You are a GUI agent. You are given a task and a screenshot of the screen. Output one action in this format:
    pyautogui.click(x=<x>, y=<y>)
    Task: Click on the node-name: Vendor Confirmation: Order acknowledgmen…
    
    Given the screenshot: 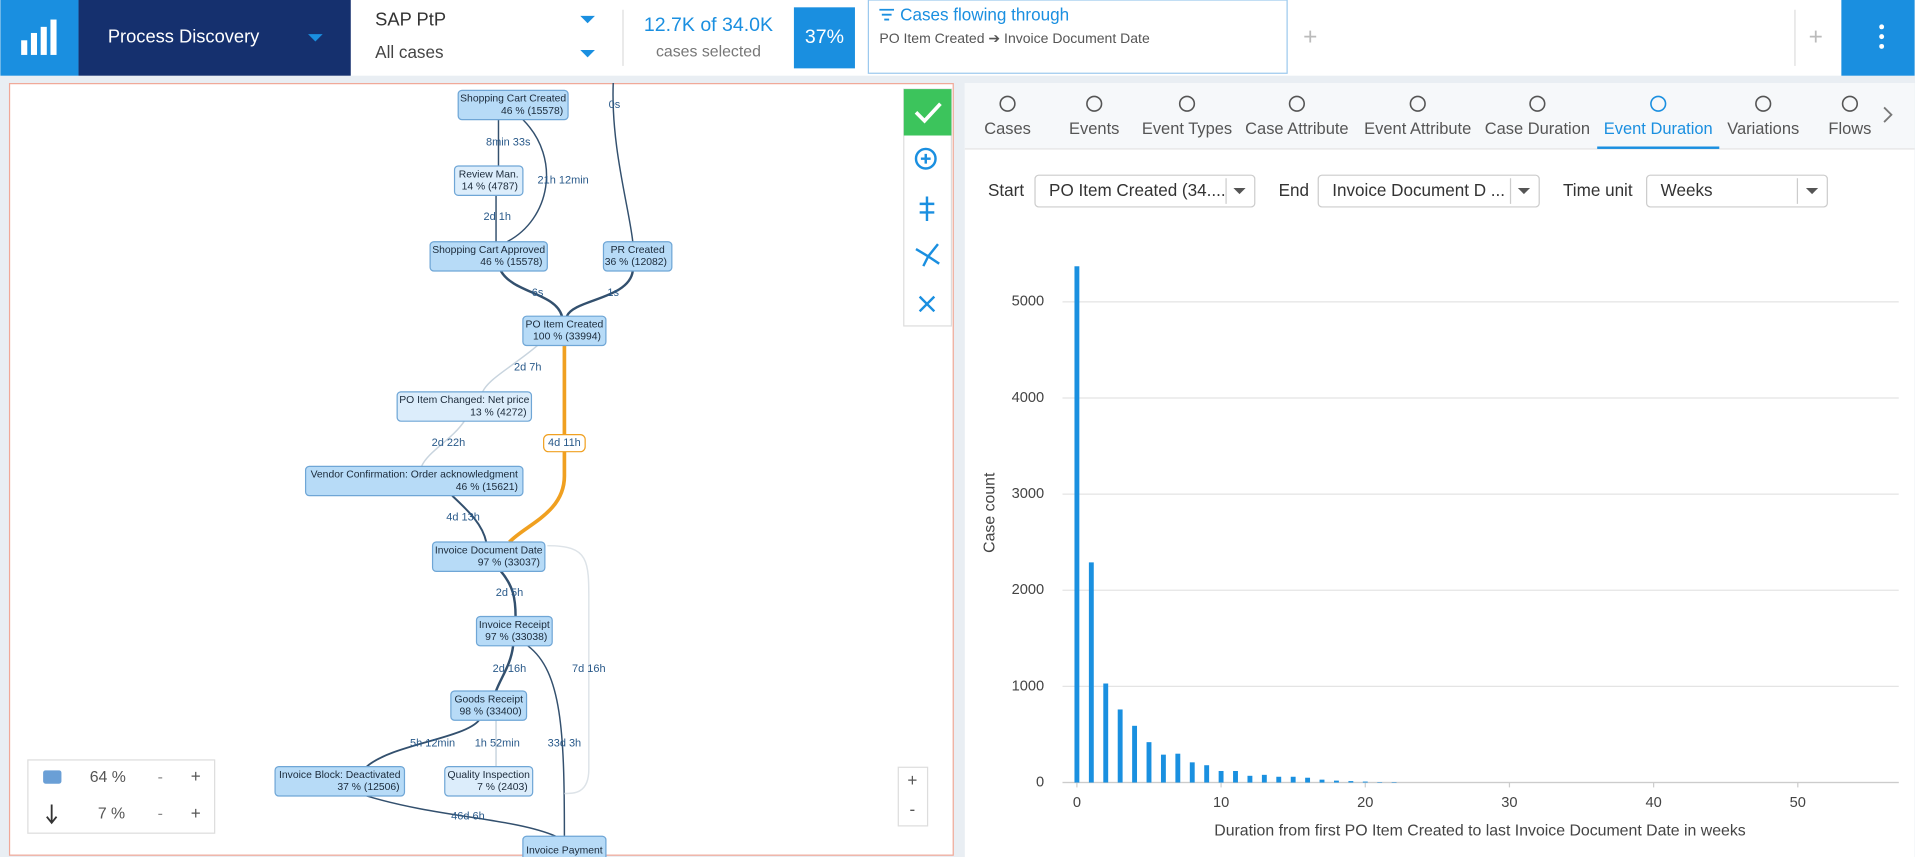 What is the action you would take?
    pyautogui.click(x=414, y=475)
    